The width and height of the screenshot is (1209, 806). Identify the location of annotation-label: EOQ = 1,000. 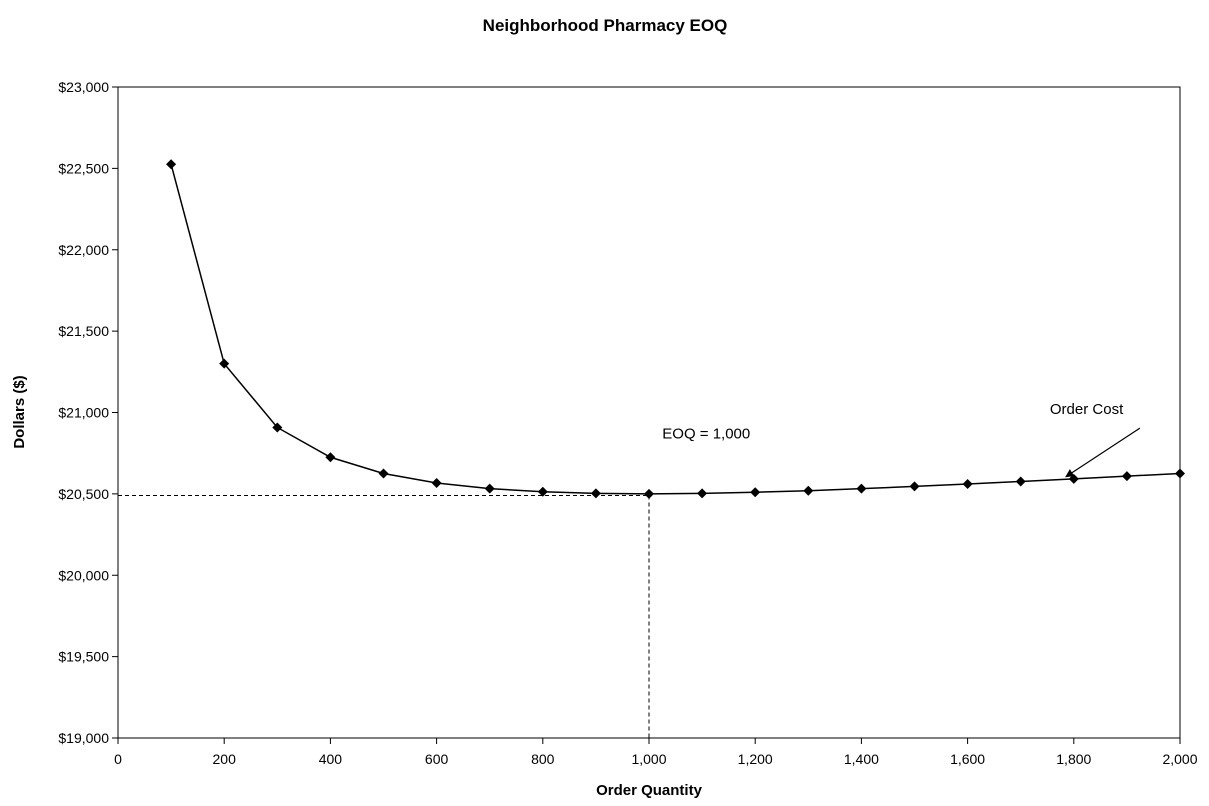
(706, 434).